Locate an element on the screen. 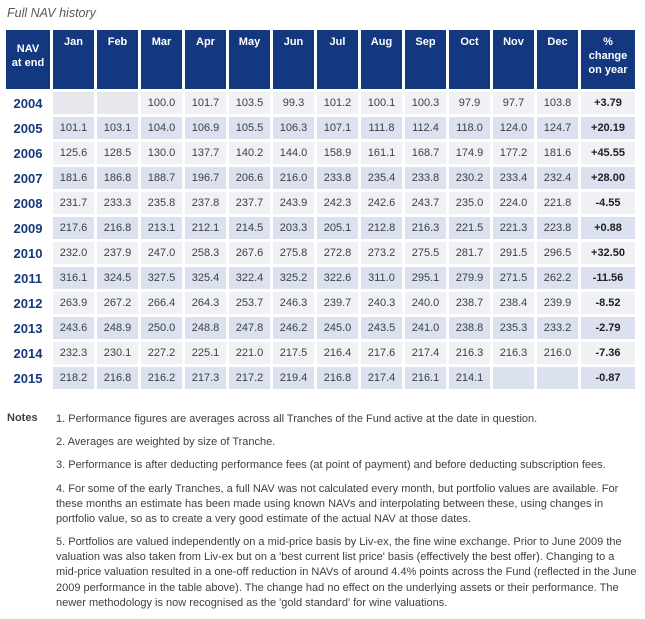 The width and height of the screenshot is (645, 619). nav-value-cell: 111.8 is located at coordinates (381, 128).